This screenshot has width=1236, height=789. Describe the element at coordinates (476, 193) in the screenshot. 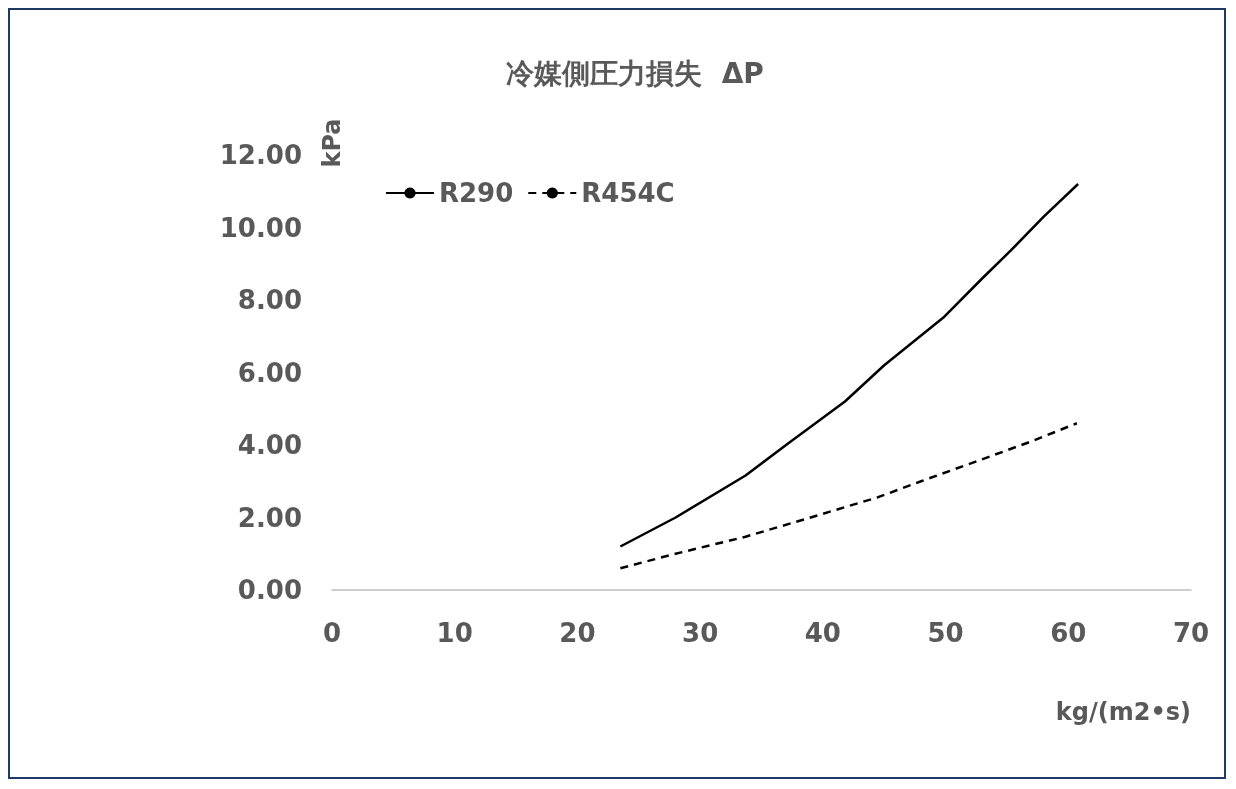

I see `legend-label: R290` at that location.